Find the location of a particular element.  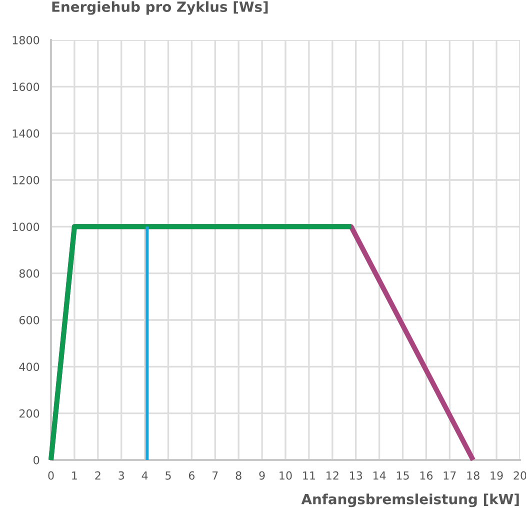

x-tick-label: 14 is located at coordinates (379, 475).